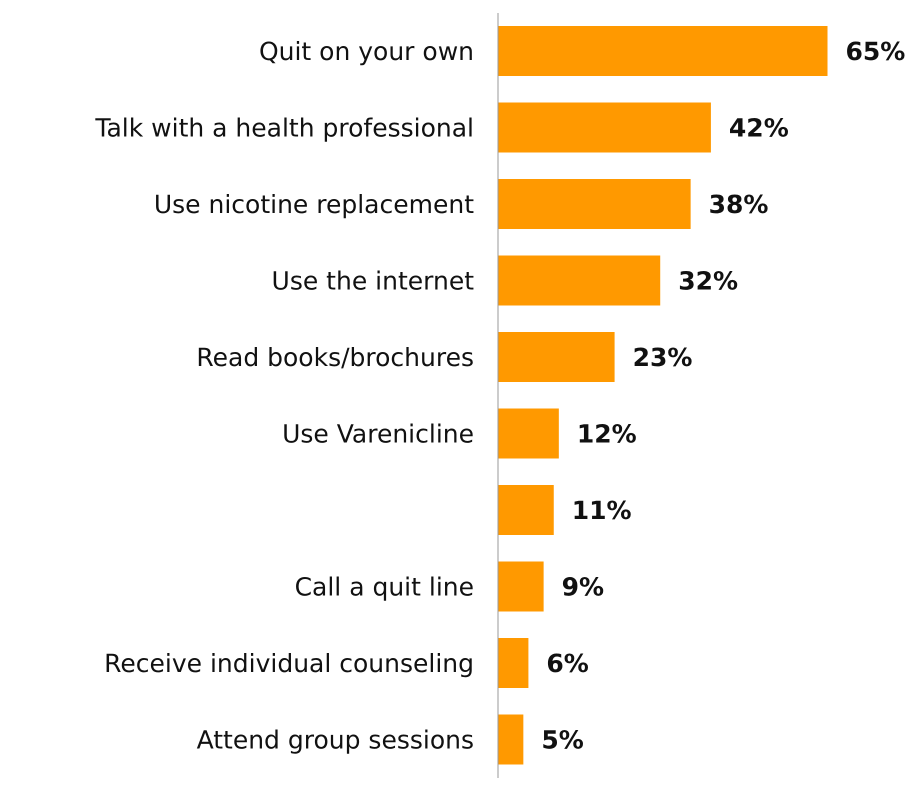  What do you see at coordinates (662, 357) in the screenshot?
I see `data-label: 23%` at bounding box center [662, 357].